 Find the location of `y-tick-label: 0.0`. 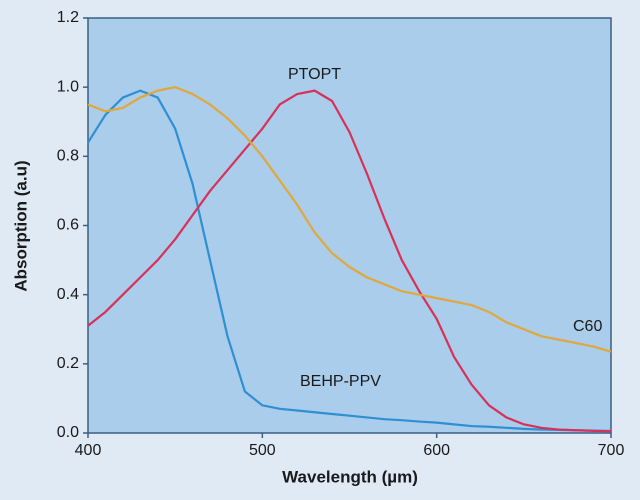

y-tick-label: 0.0 is located at coordinates (68, 432).